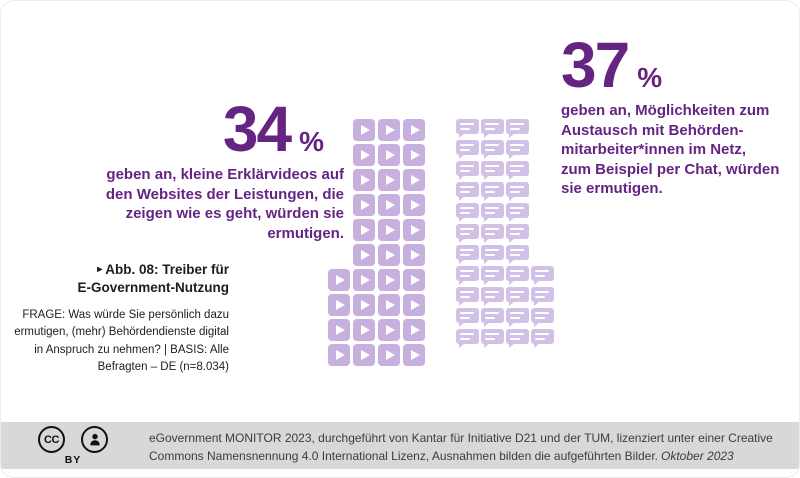 This screenshot has height=478, width=800. I want to click on stat-description-line: zum Beispiel per Chat, würden, so click(670, 169).